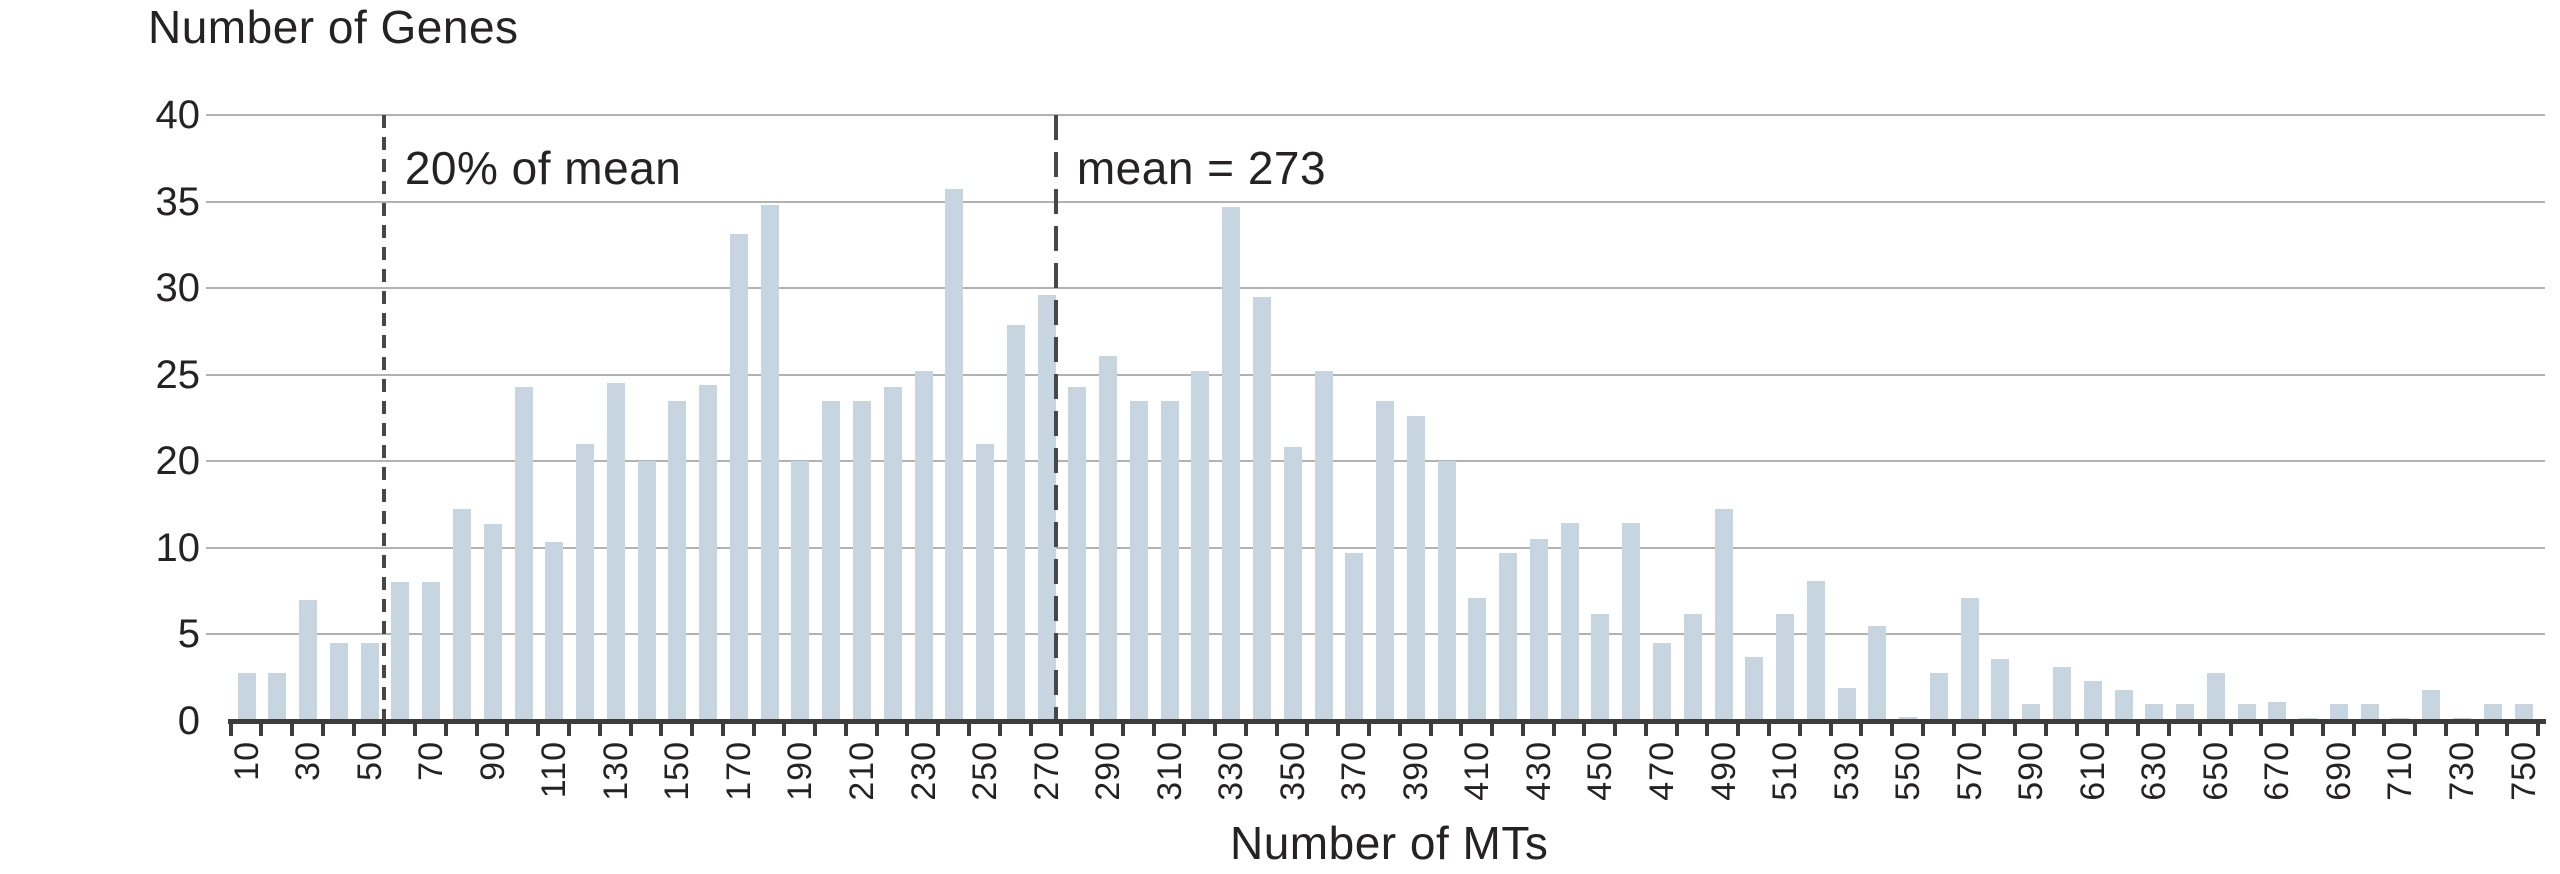  I want to click on x-tick-label-190: 190, so click(800, 787).